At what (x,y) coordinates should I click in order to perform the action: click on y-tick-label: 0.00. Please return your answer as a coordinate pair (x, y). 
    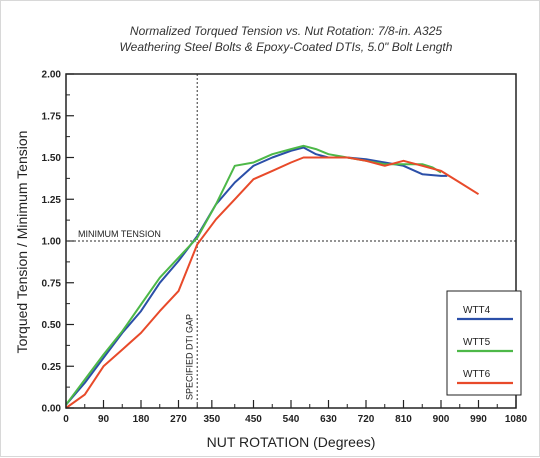
    Looking at the image, I should click on (52, 409).